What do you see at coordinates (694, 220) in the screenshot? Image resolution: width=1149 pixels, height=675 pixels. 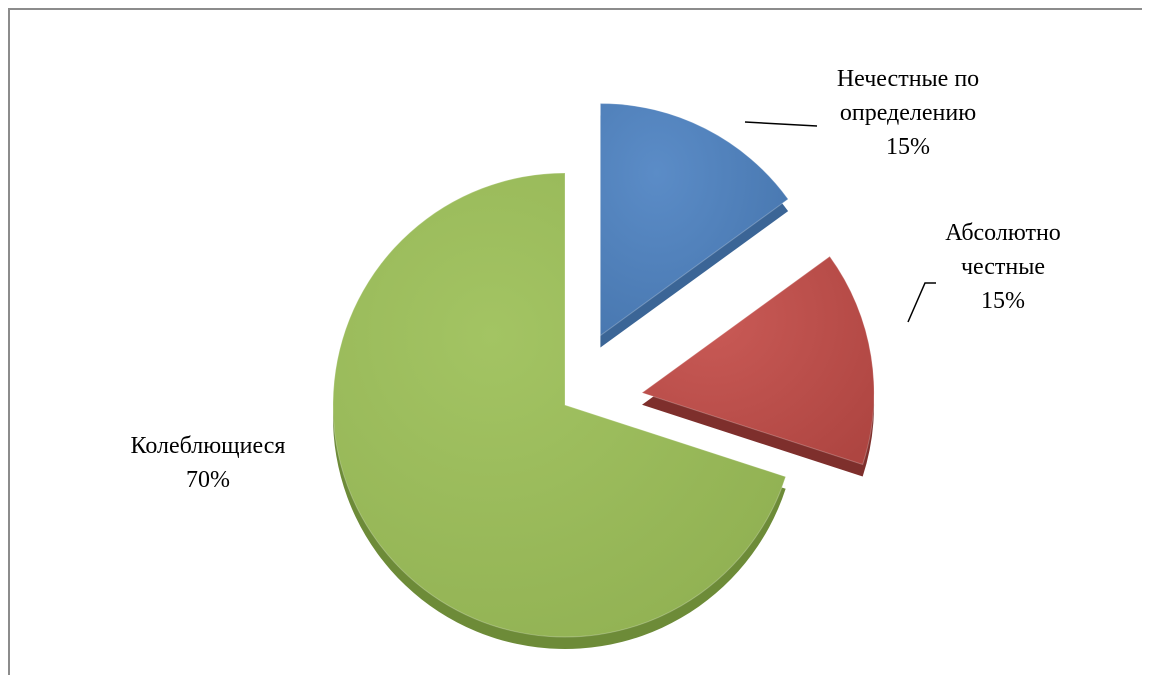 I see `pie-slice-нечестные-по-определению` at bounding box center [694, 220].